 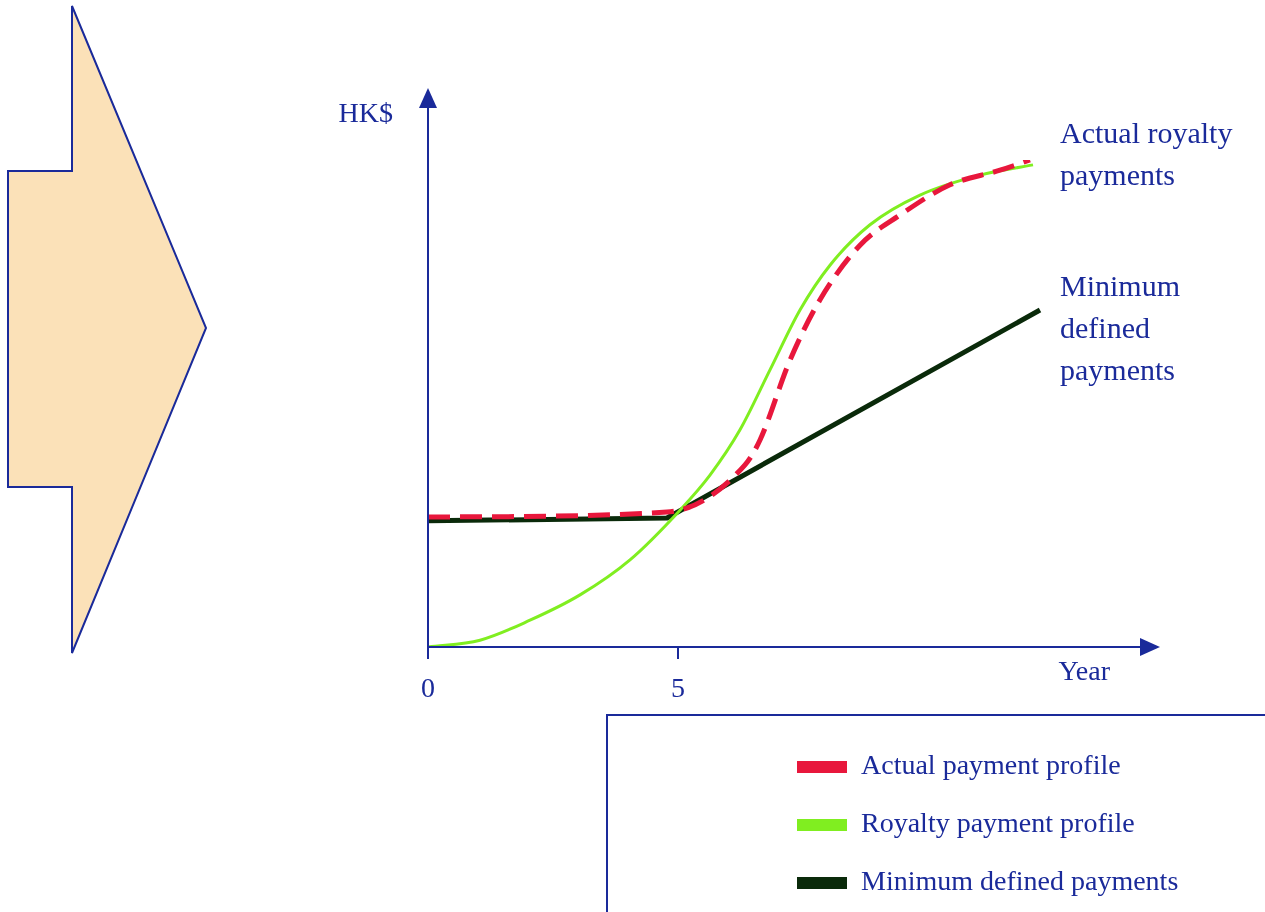 I want to click on annotation: Minimum defined payments, so click(x=1120, y=327).